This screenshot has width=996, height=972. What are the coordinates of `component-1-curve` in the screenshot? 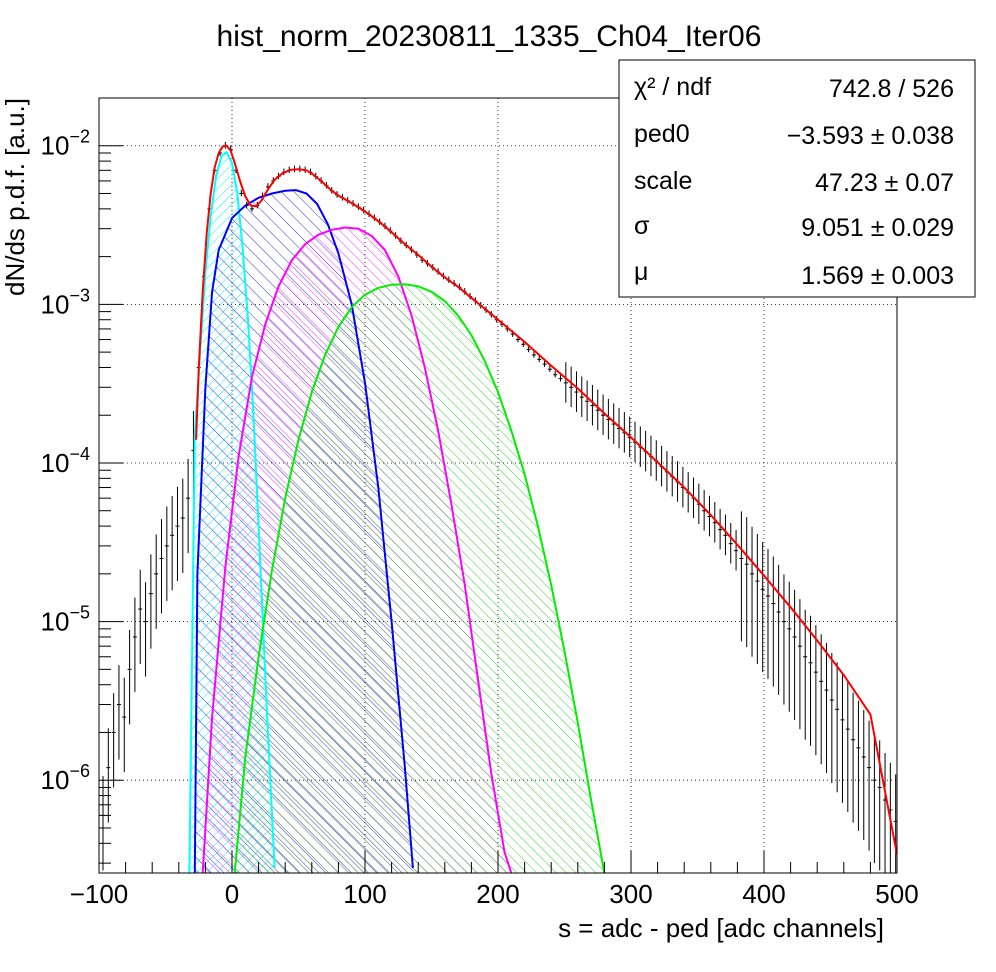 It's located at (232, 511).